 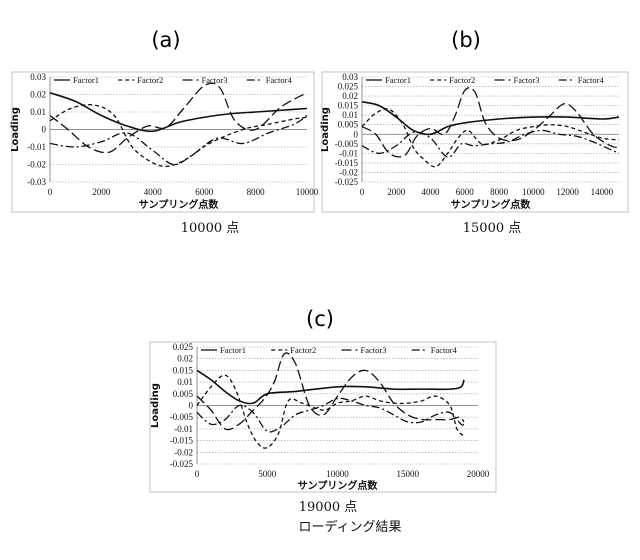 I want to click on y-tick-label: -0.03, so click(x=36, y=182).